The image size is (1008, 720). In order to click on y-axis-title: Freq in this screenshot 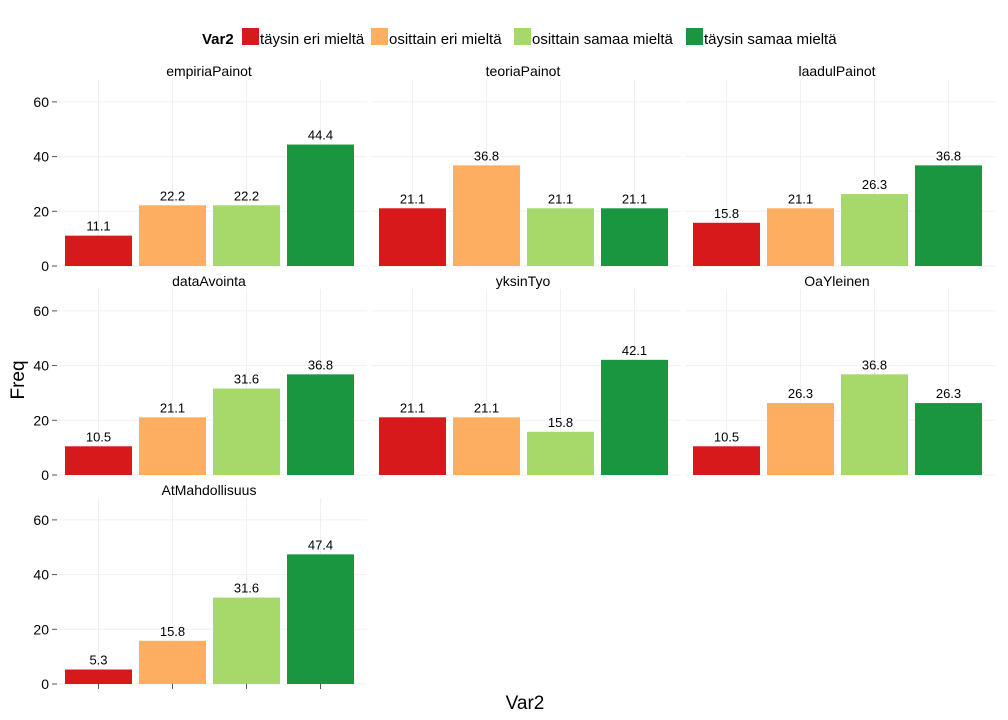, I will do `click(18, 379)`.